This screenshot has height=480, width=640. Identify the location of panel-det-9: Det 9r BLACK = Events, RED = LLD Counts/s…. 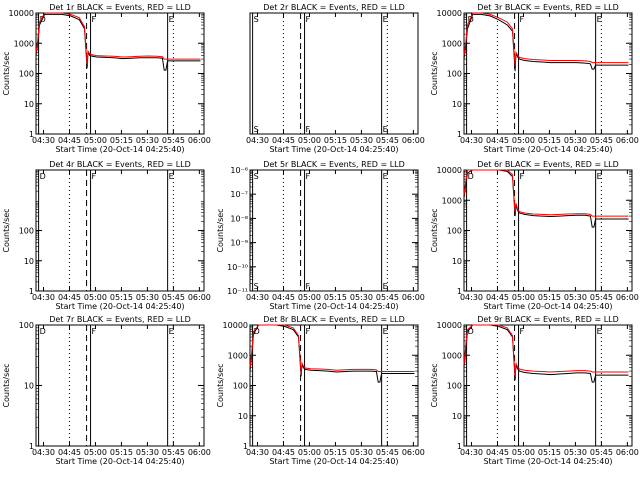
(534, 390).